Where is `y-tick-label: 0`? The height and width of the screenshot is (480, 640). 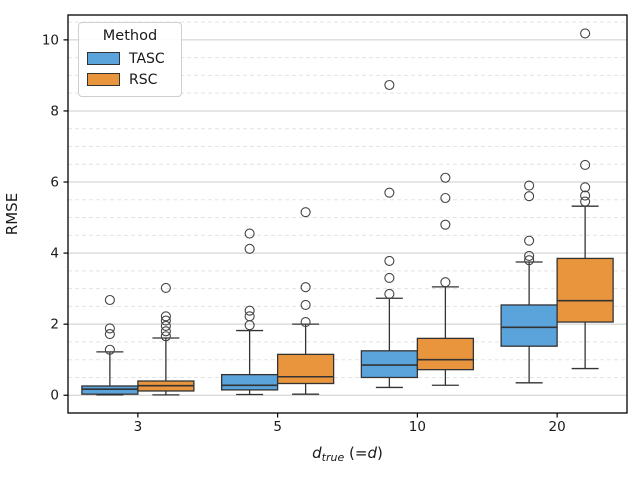 y-tick-label: 0 is located at coordinates (54, 396).